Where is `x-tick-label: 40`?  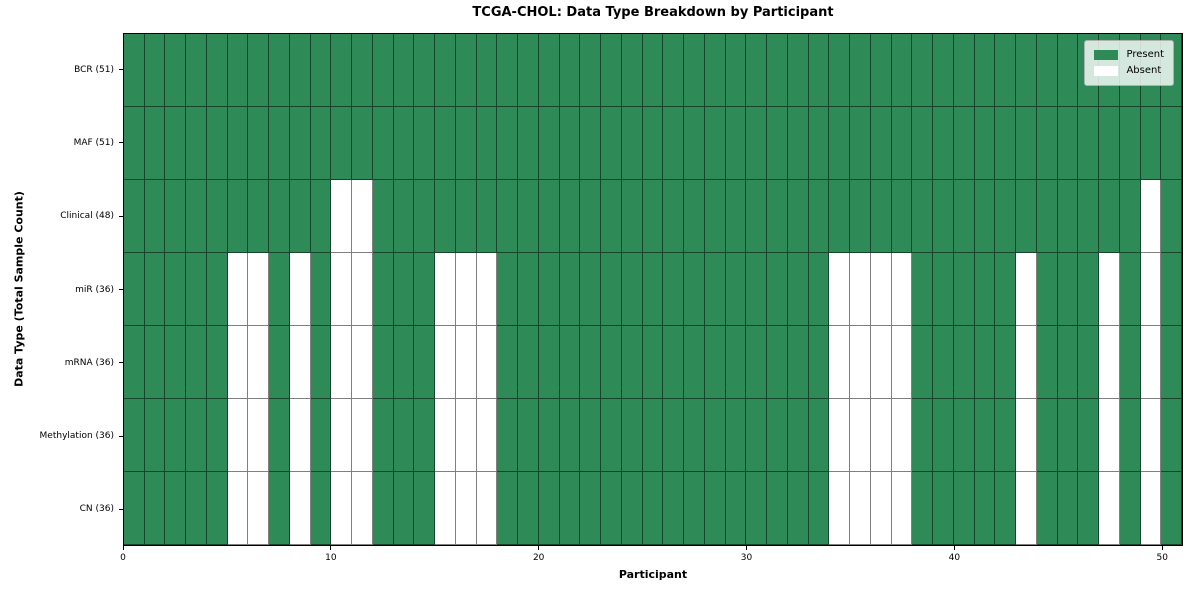 x-tick-label: 40 is located at coordinates (954, 558).